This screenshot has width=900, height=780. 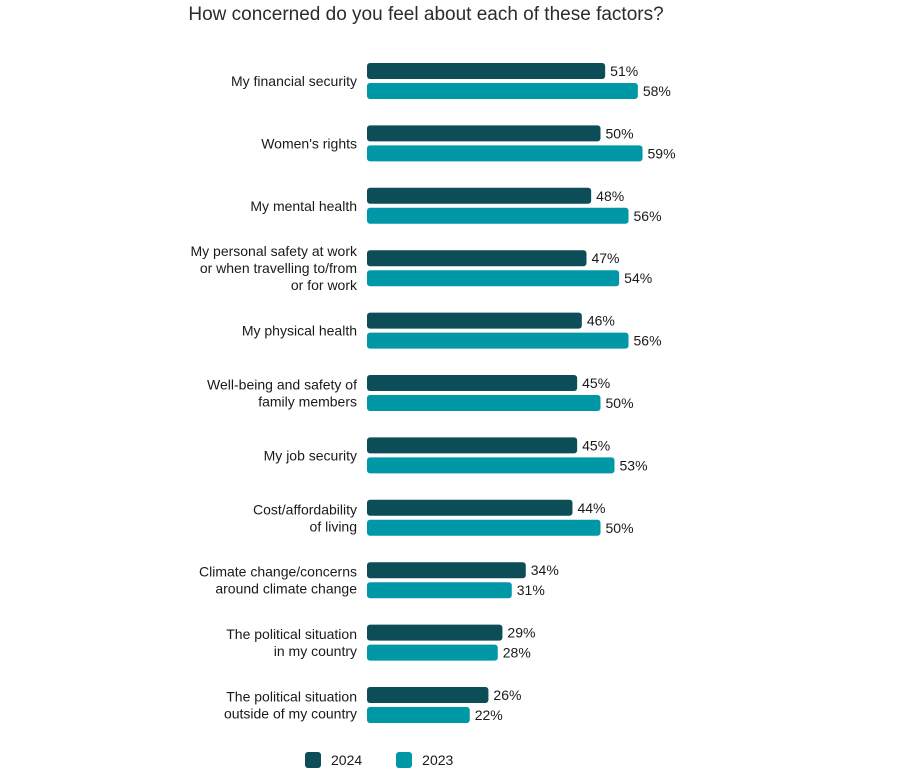 I want to click on value-label-2024: 48%, so click(x=610, y=196).